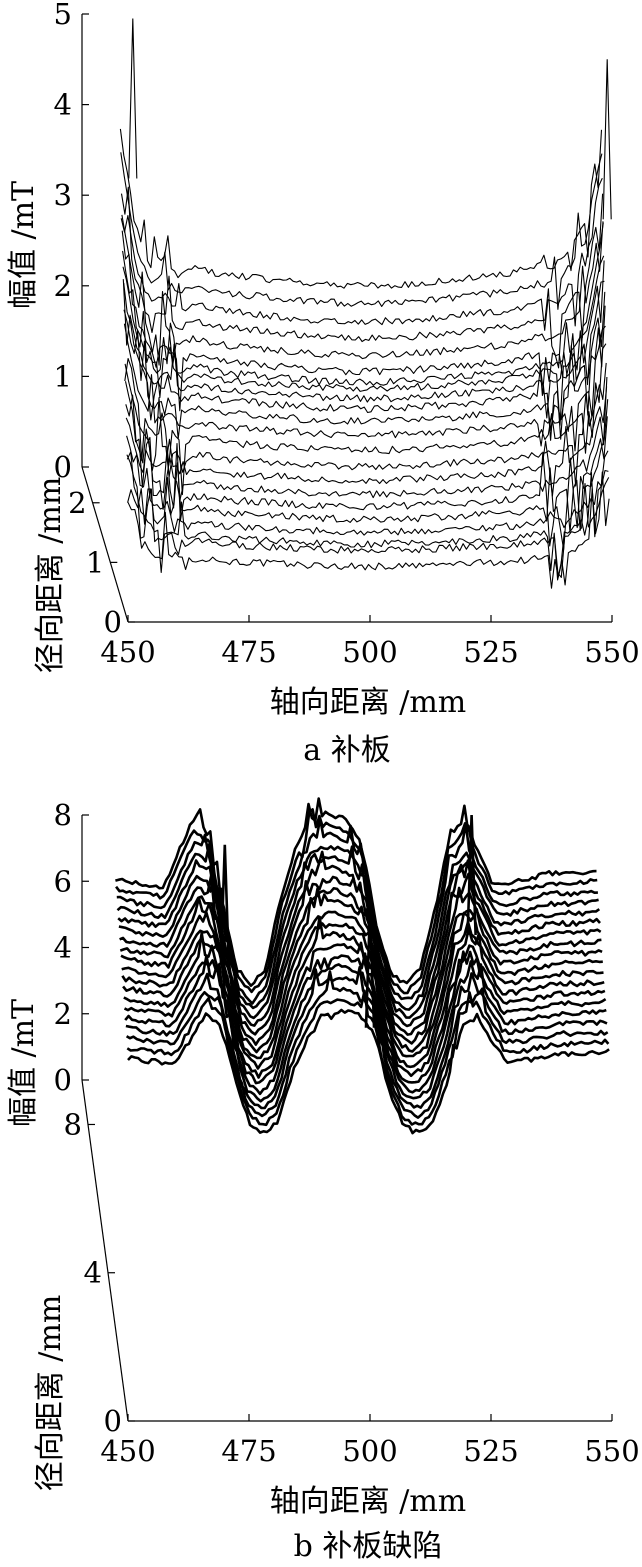 The image size is (642, 1567). Describe the element at coordinates (23, 245) in the screenshot. I see `chart-a-zlabel: 幅值 /mT` at that location.